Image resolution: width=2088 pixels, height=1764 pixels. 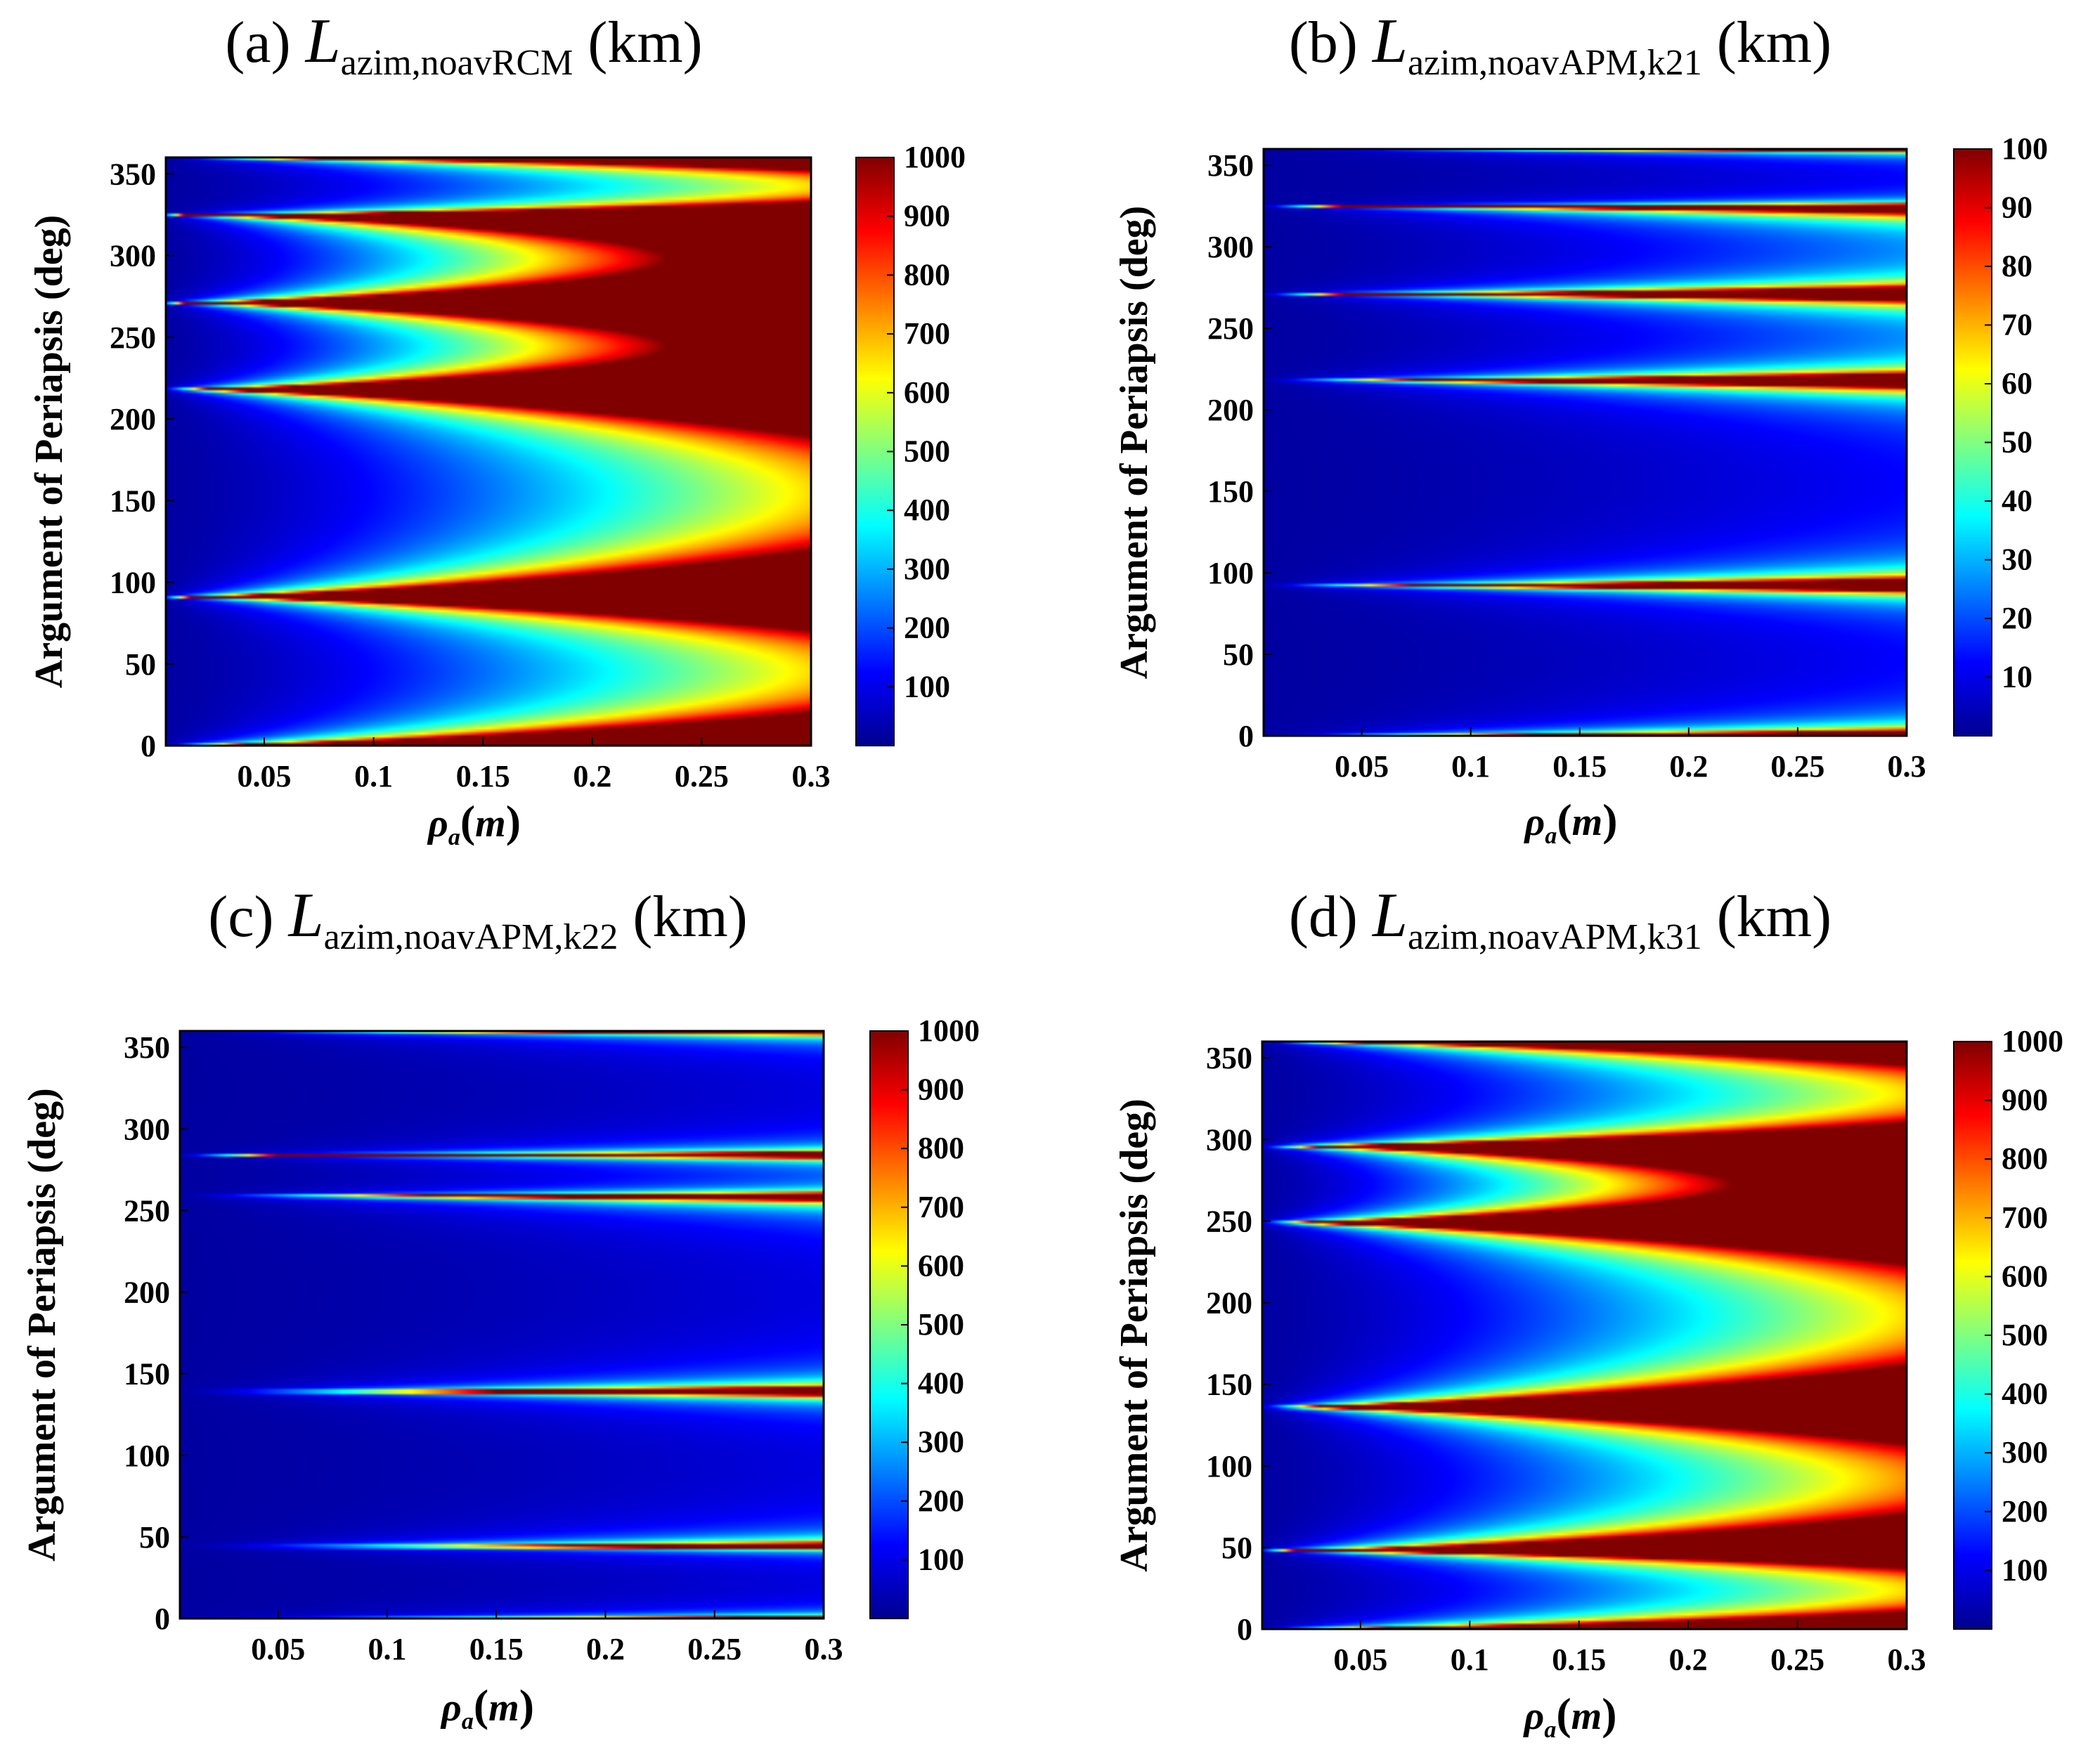 I want to click on colorbar-tick-label: 70, so click(x=2017, y=325).